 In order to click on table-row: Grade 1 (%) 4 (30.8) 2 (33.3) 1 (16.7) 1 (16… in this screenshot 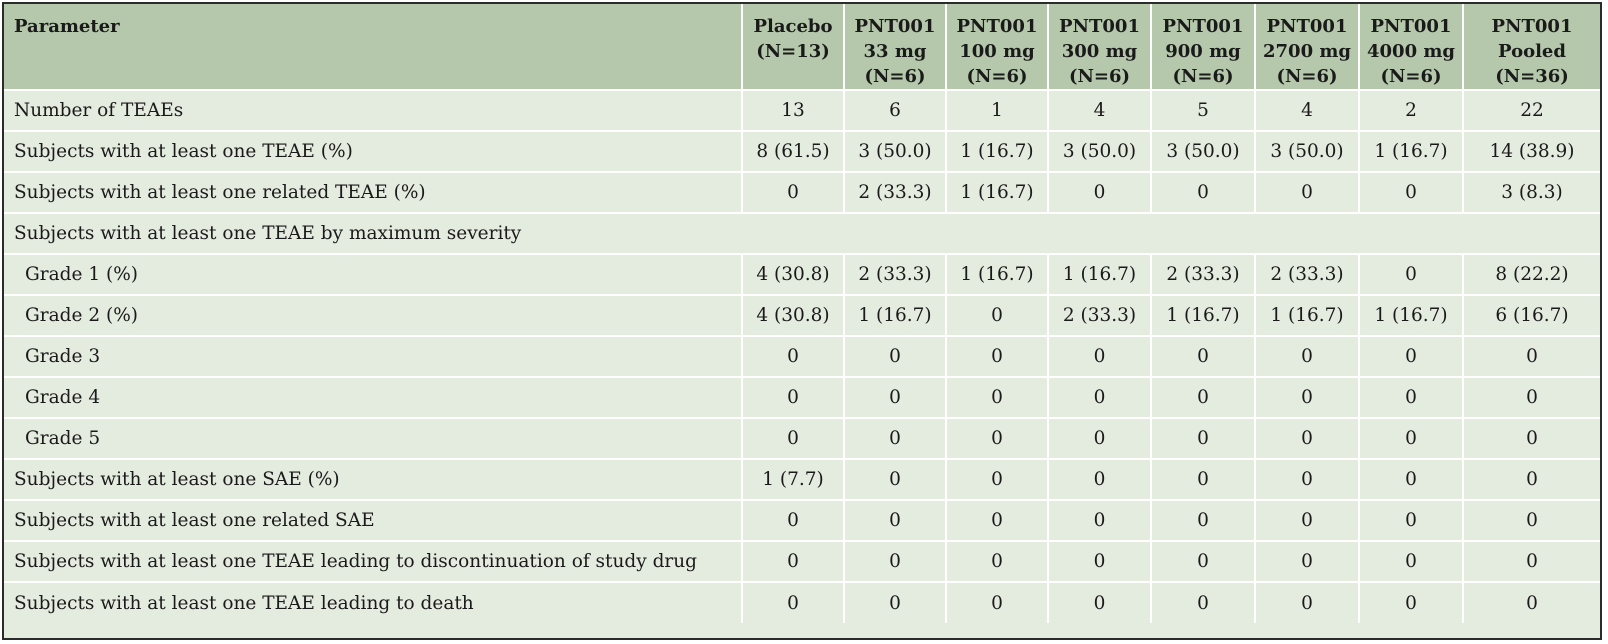, I will do `click(802, 275)`.